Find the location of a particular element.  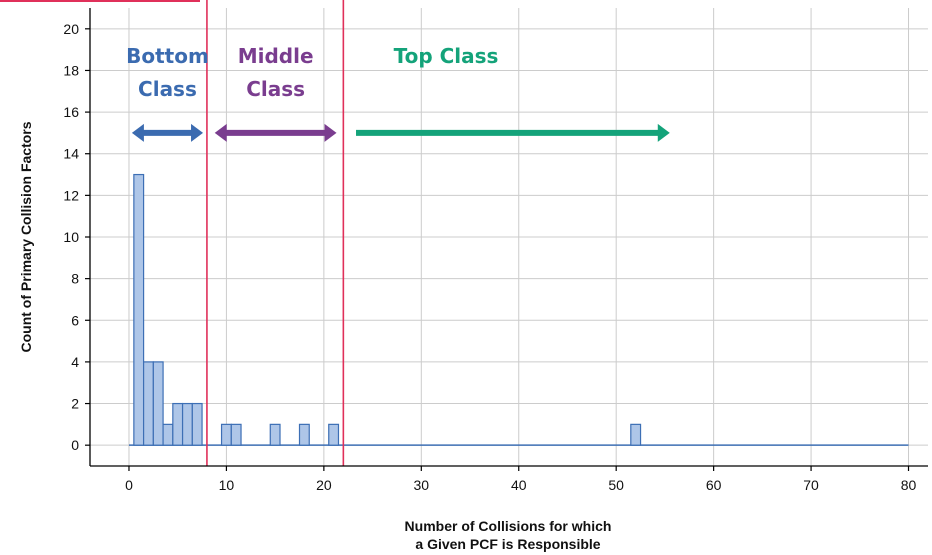

class-threshold-lines is located at coordinates (275, 233).